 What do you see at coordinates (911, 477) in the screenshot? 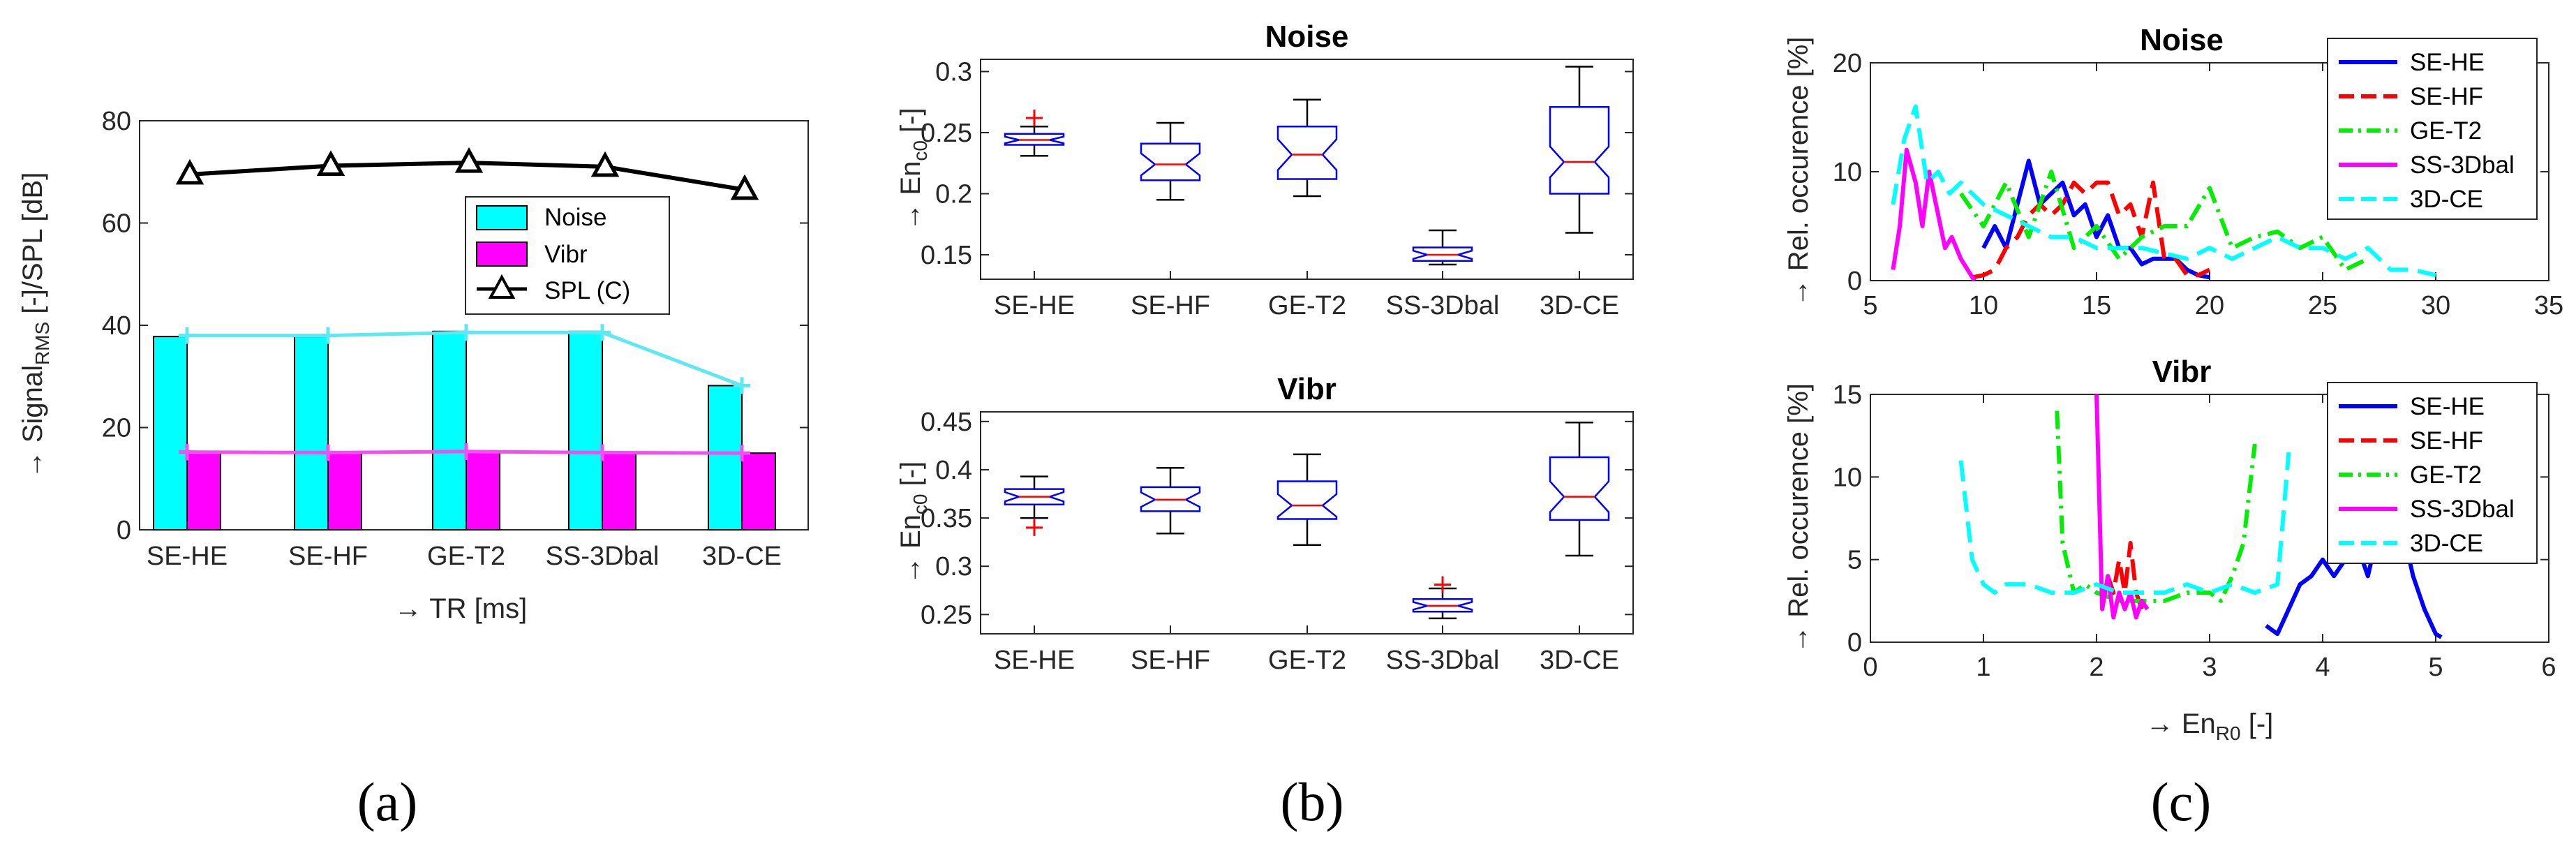
I see `b2-ylabel-rest: [-]` at bounding box center [911, 477].